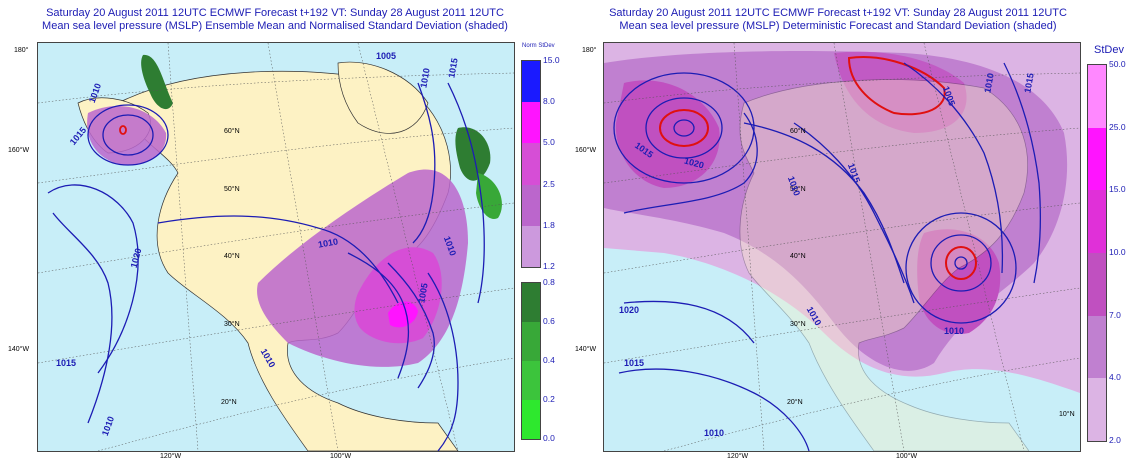 Image resolution: width=1139 pixels, height=468 pixels. Describe the element at coordinates (959, 281) in the screenshot. I see `right-shade-dark-east` at that location.